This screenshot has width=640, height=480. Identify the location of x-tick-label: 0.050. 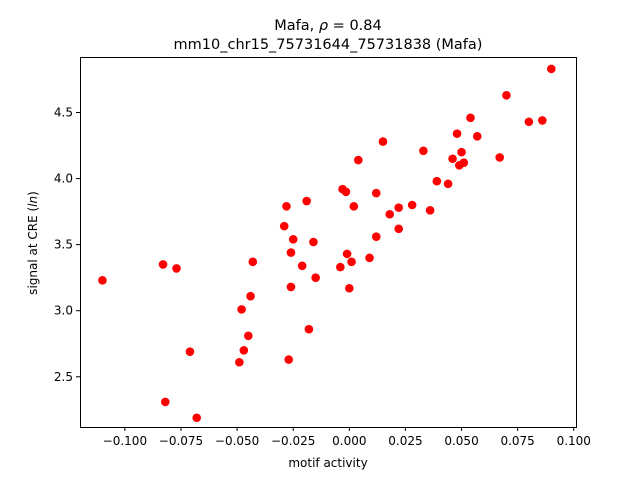
(461, 441).